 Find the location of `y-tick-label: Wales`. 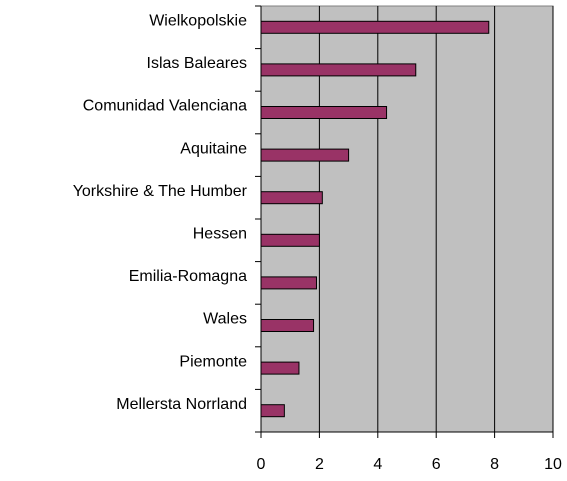

y-tick-label: Wales is located at coordinates (225, 319).